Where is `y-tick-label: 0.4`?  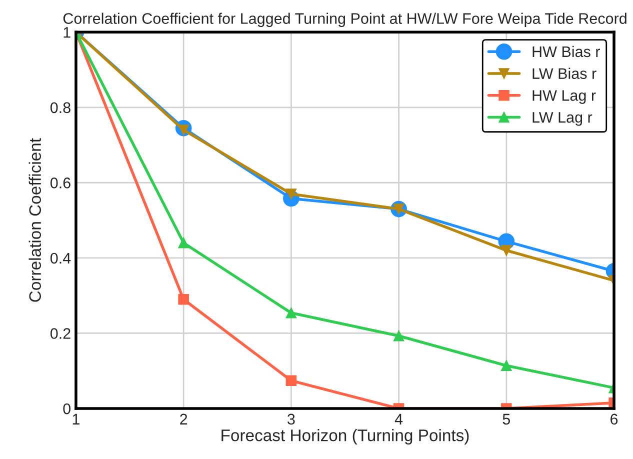
y-tick-label: 0.4 is located at coordinates (60, 258).